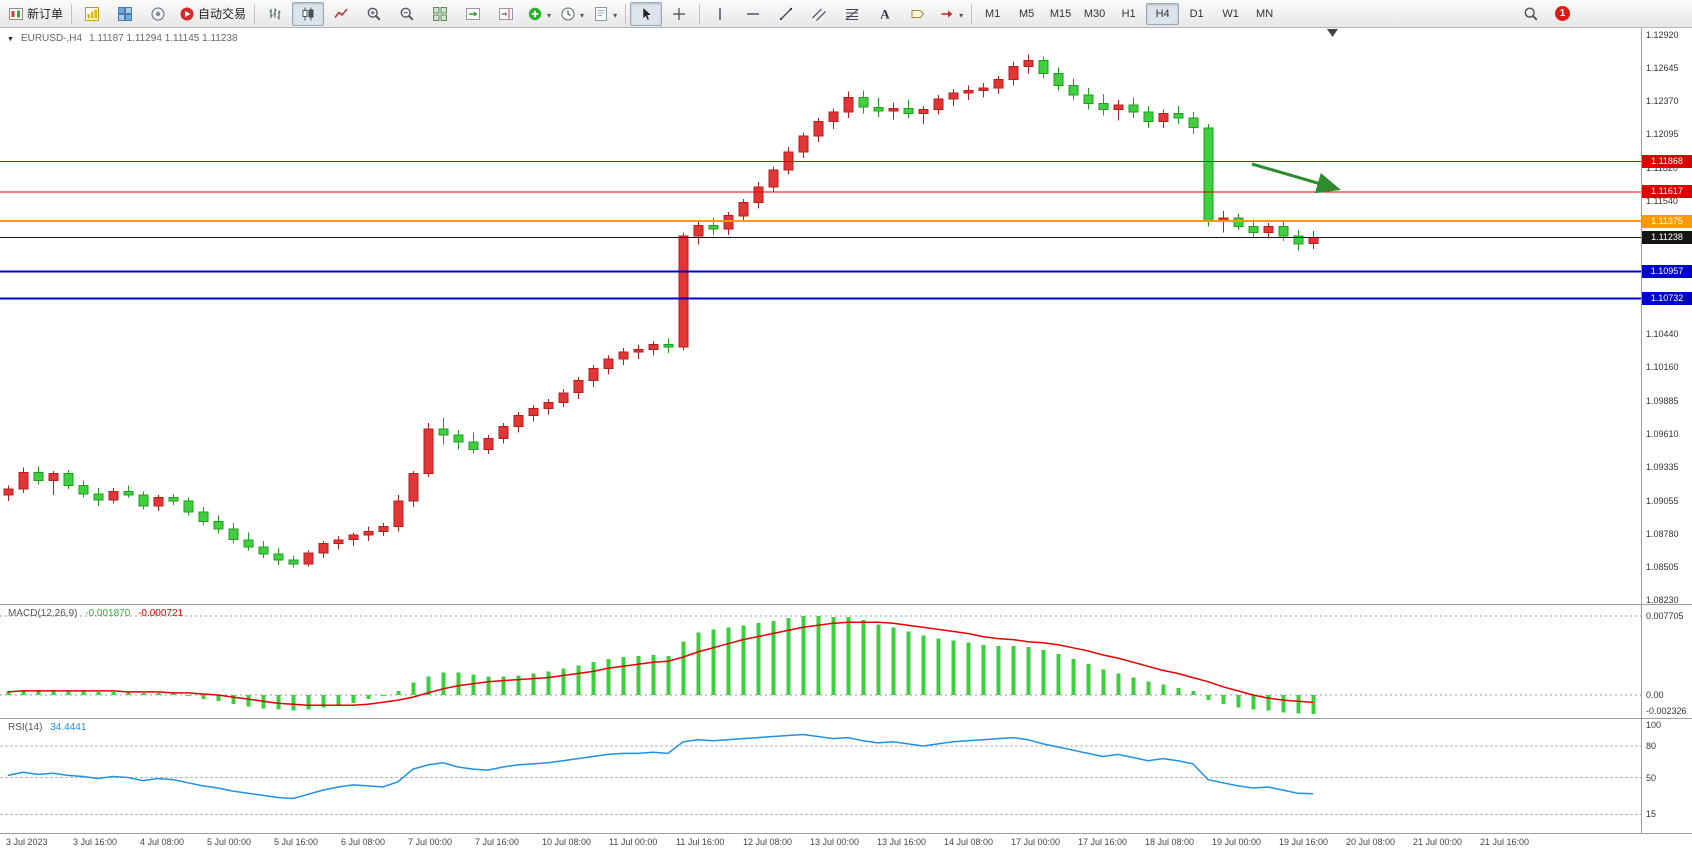  What do you see at coordinates (68, 727) in the screenshot?
I see `rsi-value: 34.4441` at bounding box center [68, 727].